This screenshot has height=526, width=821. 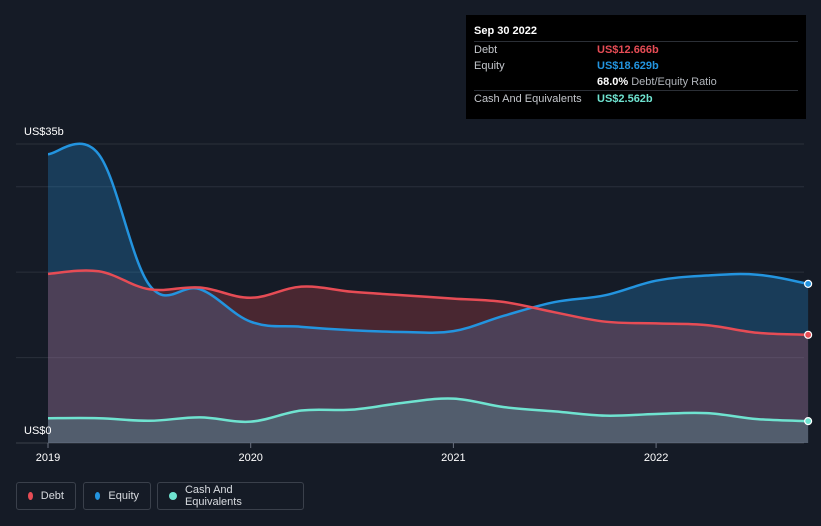 What do you see at coordinates (48, 458) in the screenshot?
I see `x-tick-label: 2019` at bounding box center [48, 458].